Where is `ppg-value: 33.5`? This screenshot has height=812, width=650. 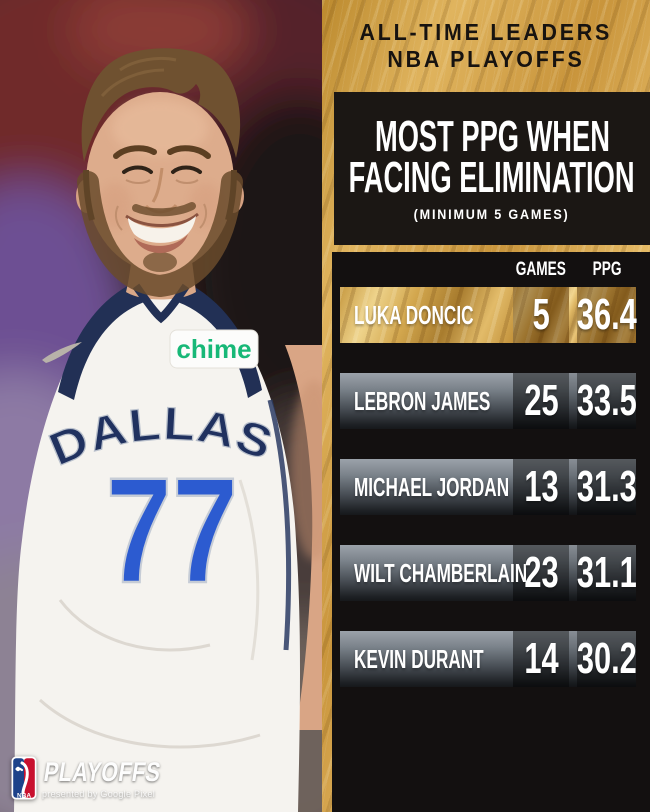 ppg-value: 33.5 is located at coordinates (606, 400).